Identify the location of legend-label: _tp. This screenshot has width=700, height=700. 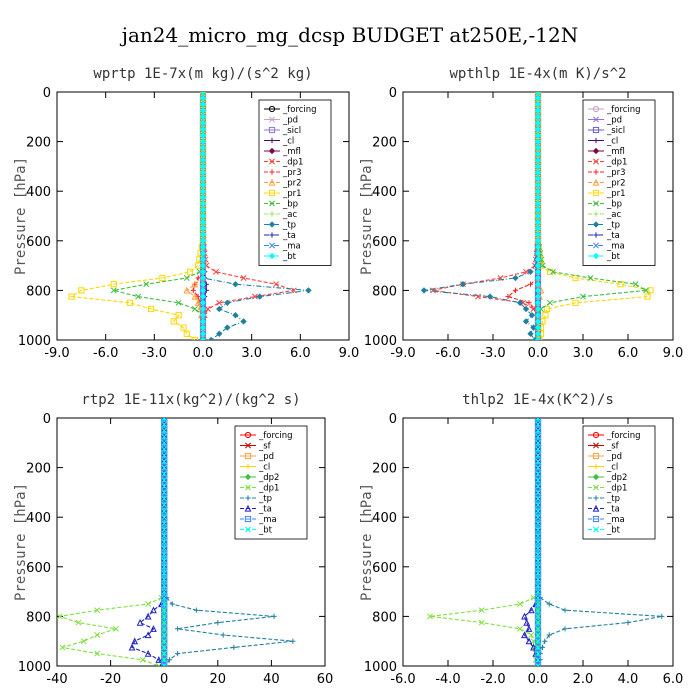
(613, 499).